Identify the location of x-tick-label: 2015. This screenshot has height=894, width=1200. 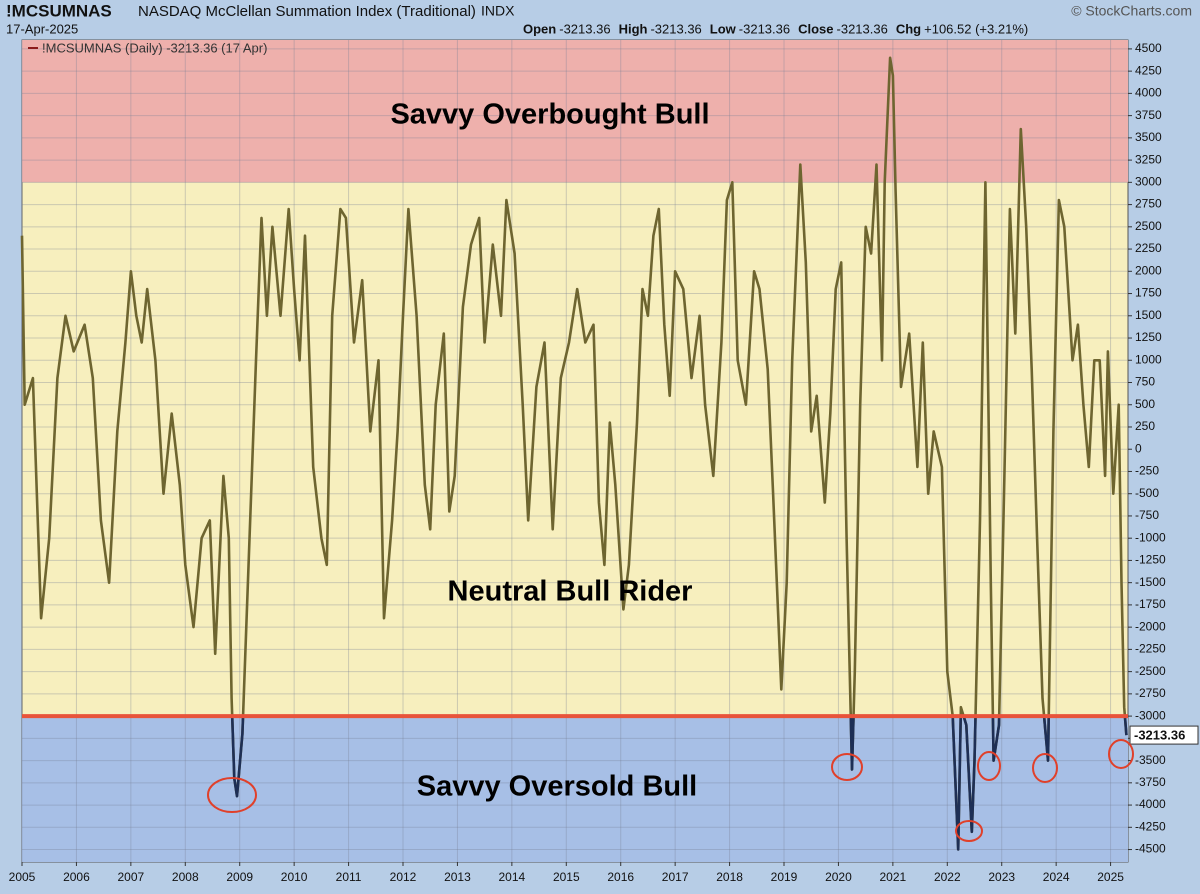
(566, 877).